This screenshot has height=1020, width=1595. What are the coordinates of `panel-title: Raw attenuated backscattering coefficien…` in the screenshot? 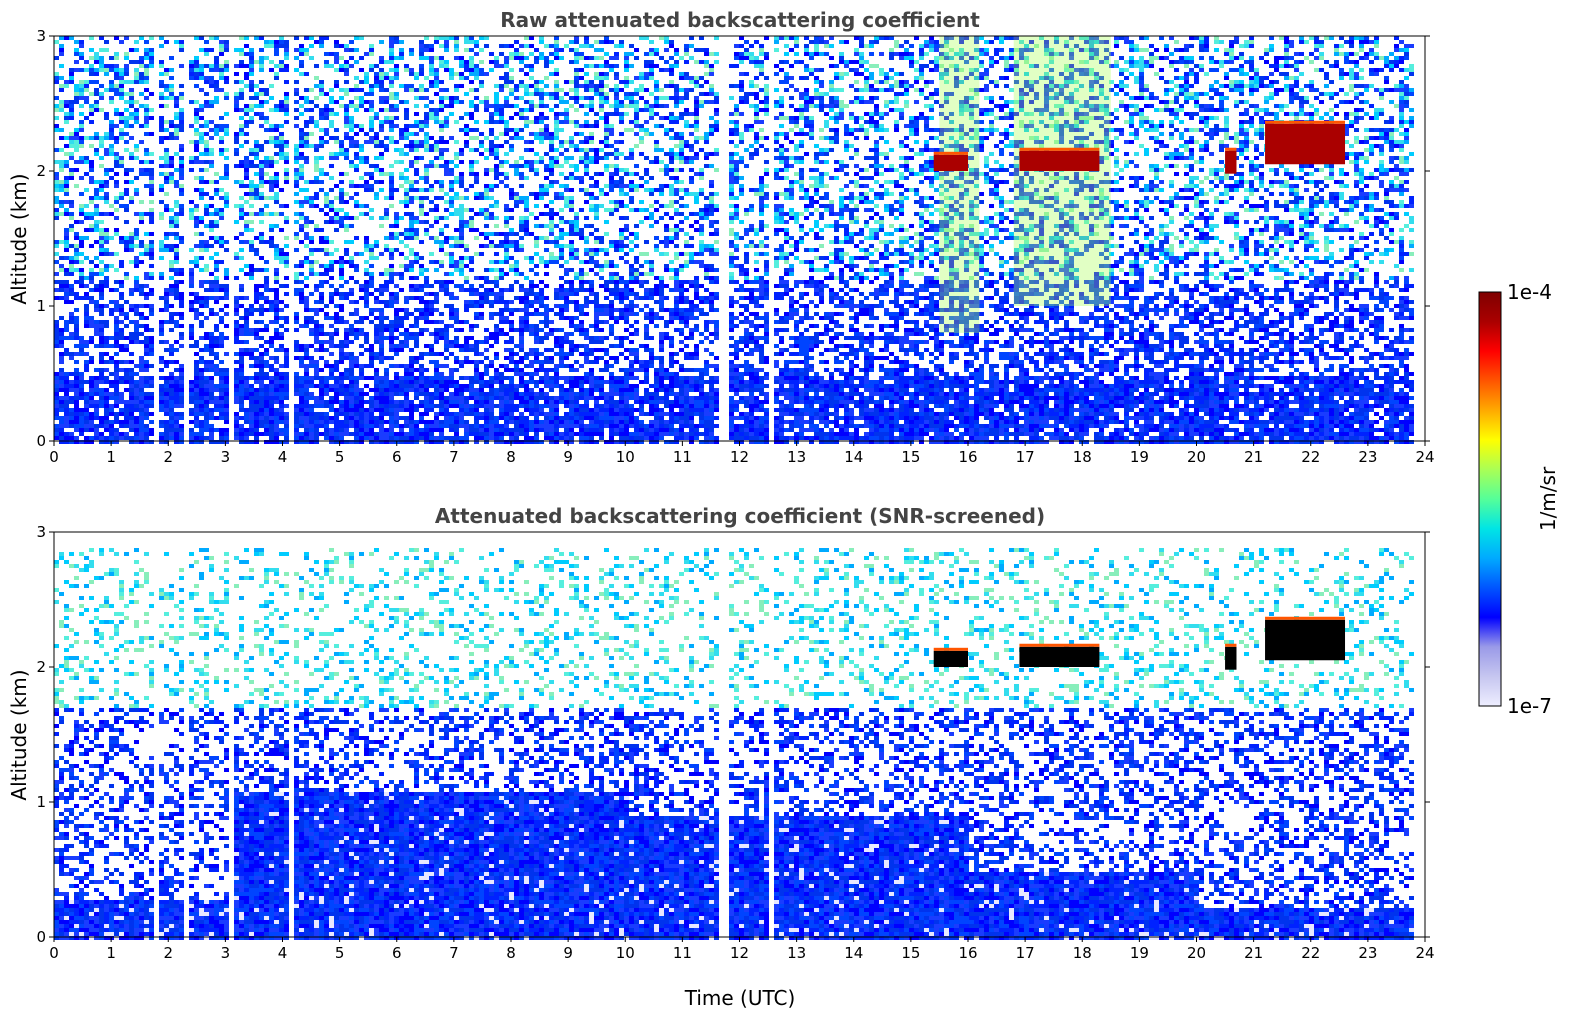 It's located at (740, 20).